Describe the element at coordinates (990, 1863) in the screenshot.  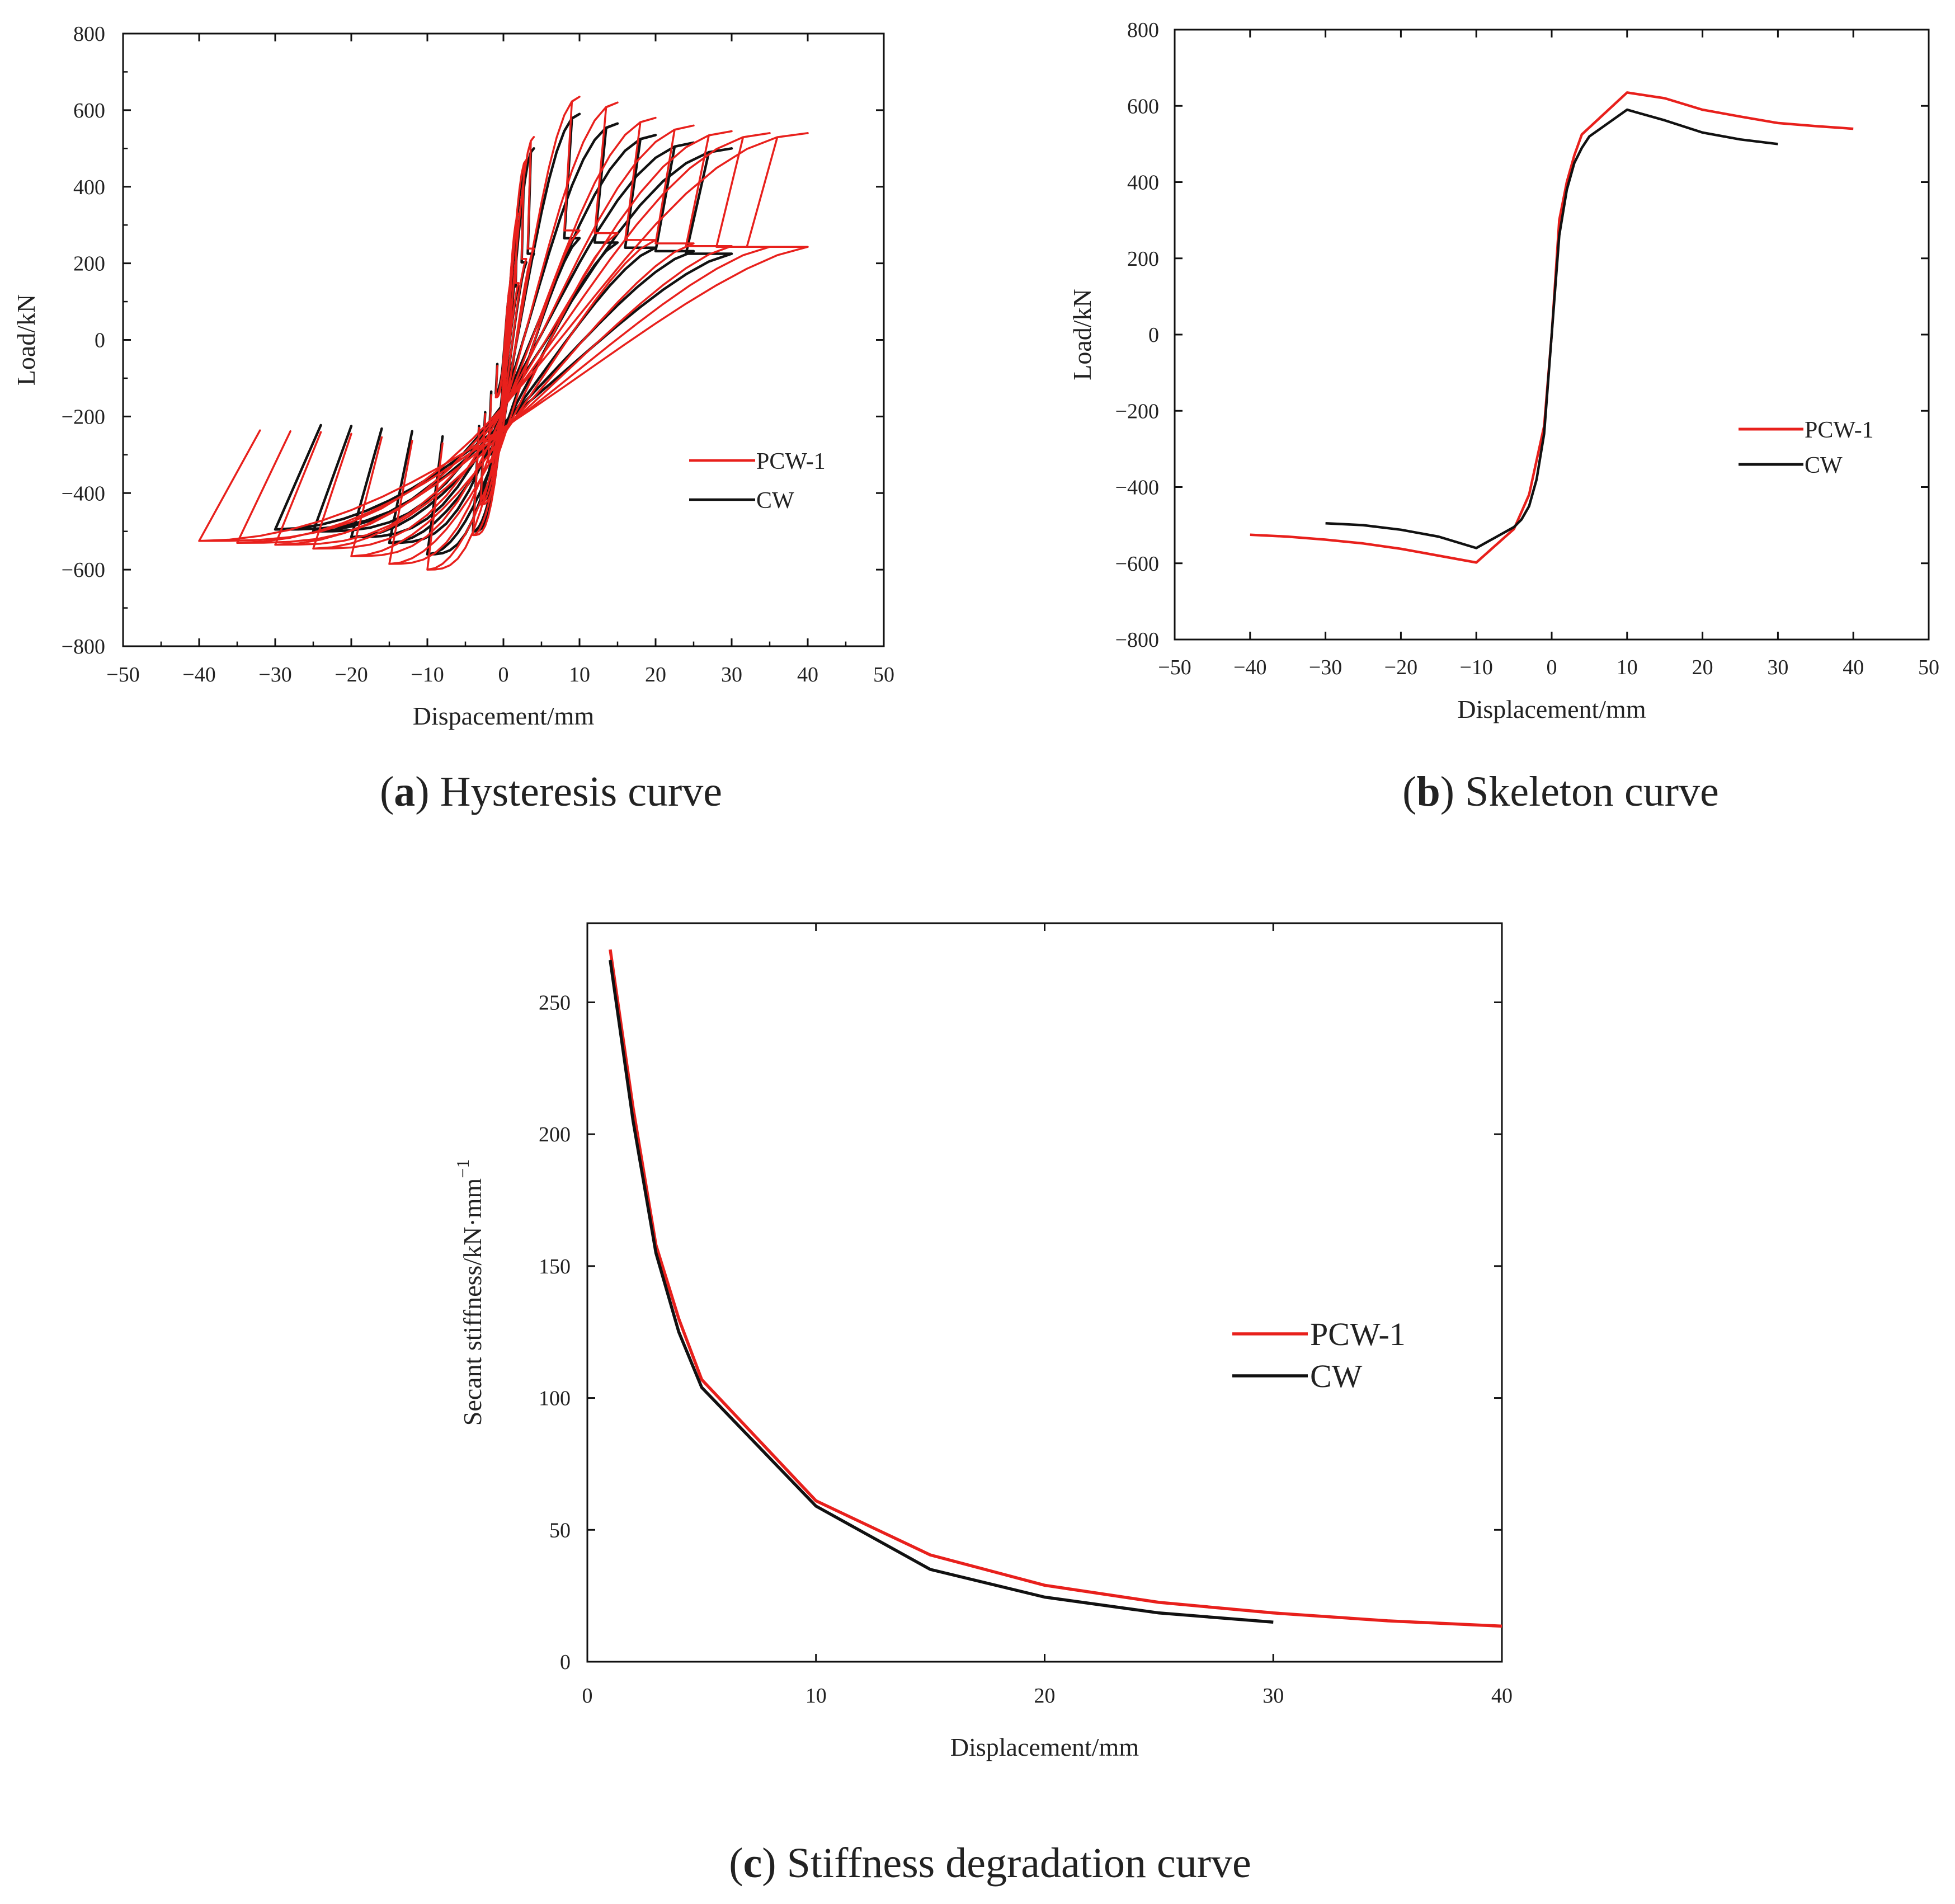
I see `caption-stiffness: (c) Stiffness degradation curve` at that location.